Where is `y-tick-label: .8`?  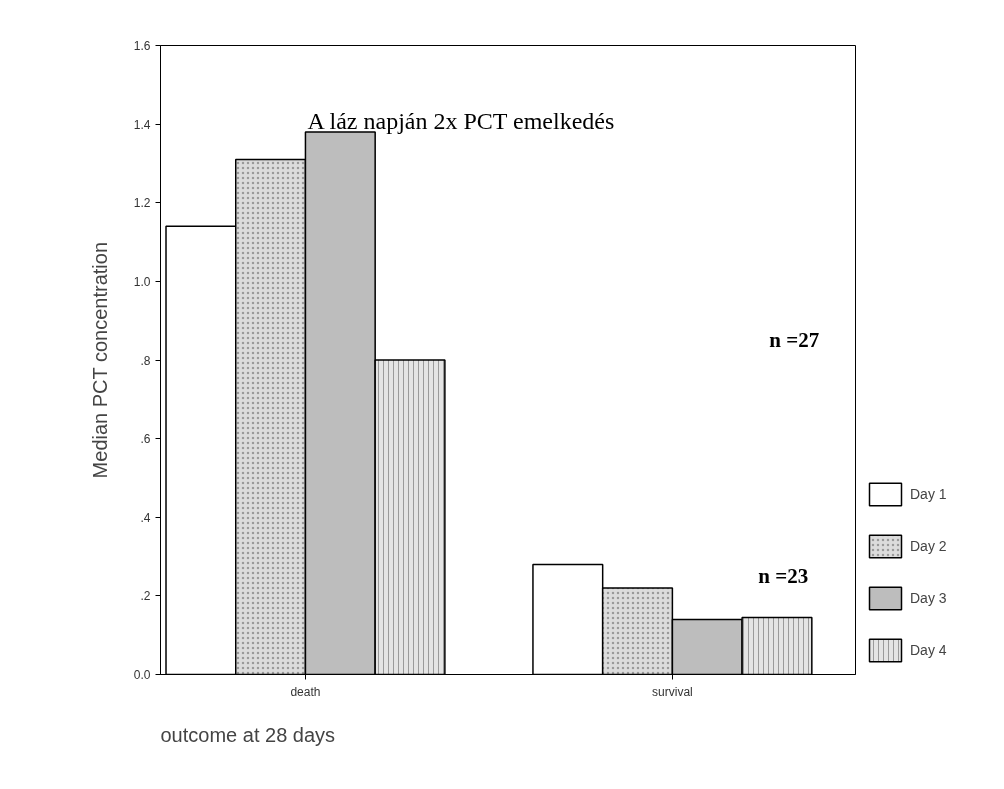 y-tick-label: .8 is located at coordinates (145, 360).